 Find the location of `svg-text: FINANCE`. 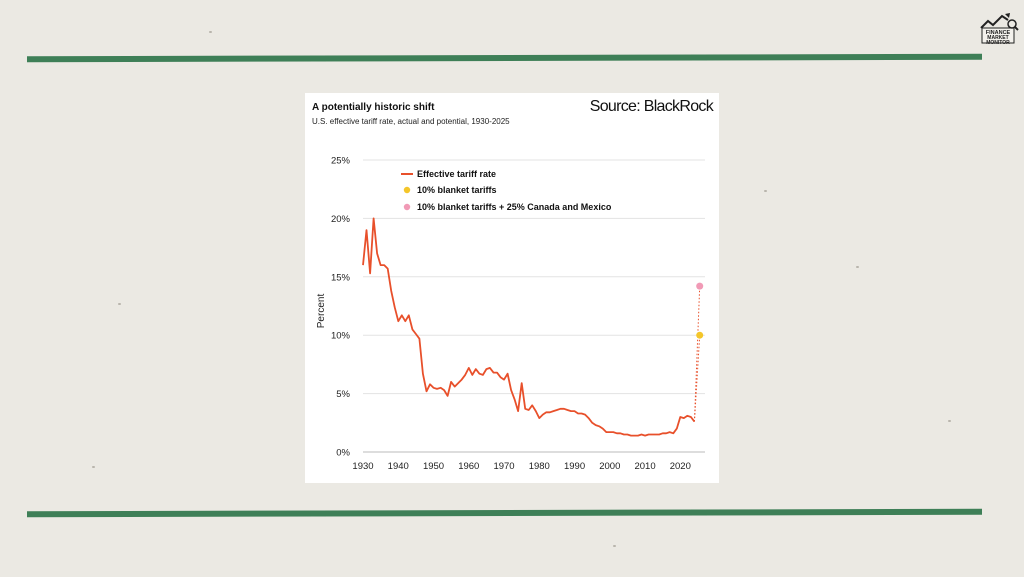

svg-text: FINANCE is located at coordinates (998, 33).